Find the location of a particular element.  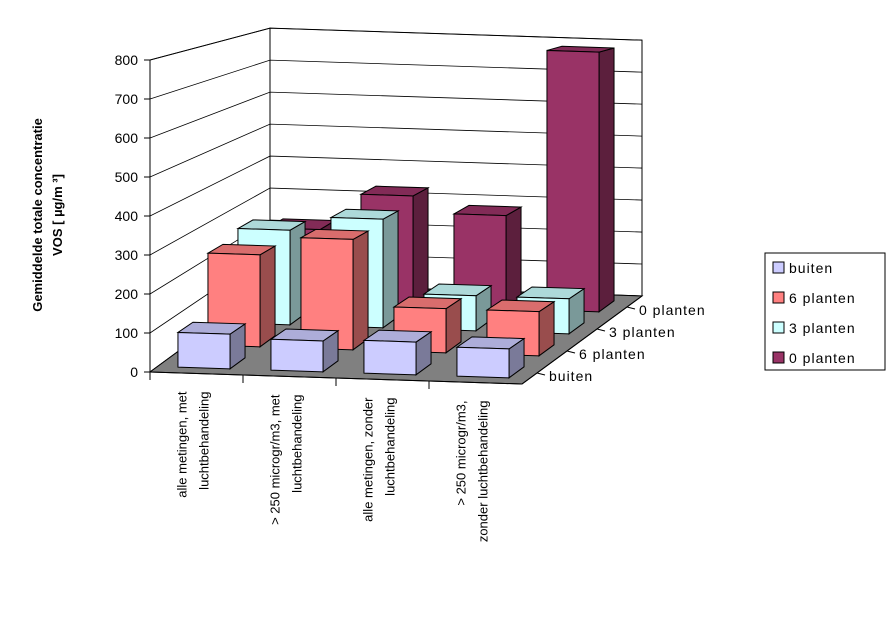

legend-label: 3 planten is located at coordinates (822, 328).